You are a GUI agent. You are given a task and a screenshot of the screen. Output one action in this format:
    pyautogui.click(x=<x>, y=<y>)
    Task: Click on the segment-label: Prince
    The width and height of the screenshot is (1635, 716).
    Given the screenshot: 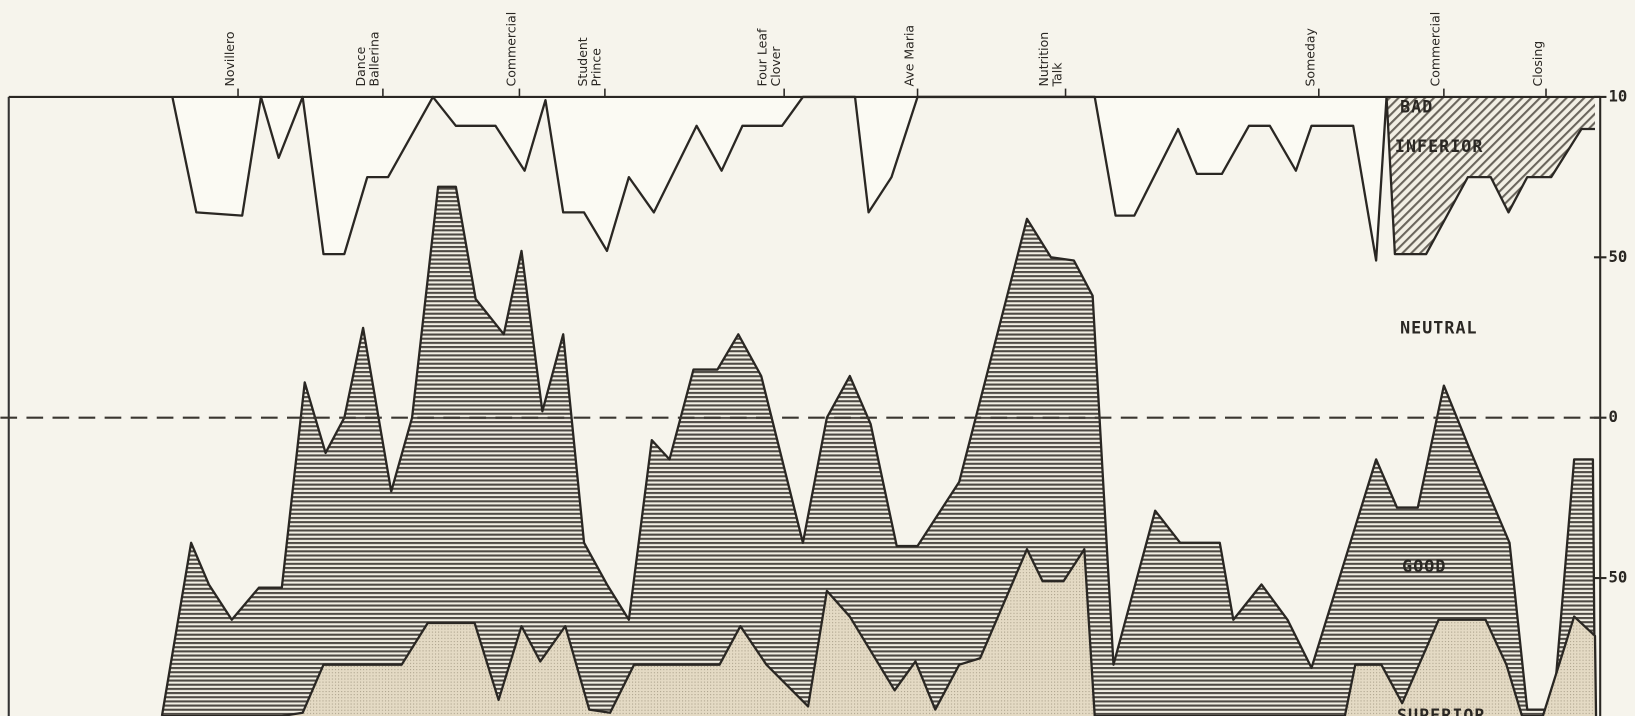 What is the action you would take?
    pyautogui.click(x=596, y=67)
    